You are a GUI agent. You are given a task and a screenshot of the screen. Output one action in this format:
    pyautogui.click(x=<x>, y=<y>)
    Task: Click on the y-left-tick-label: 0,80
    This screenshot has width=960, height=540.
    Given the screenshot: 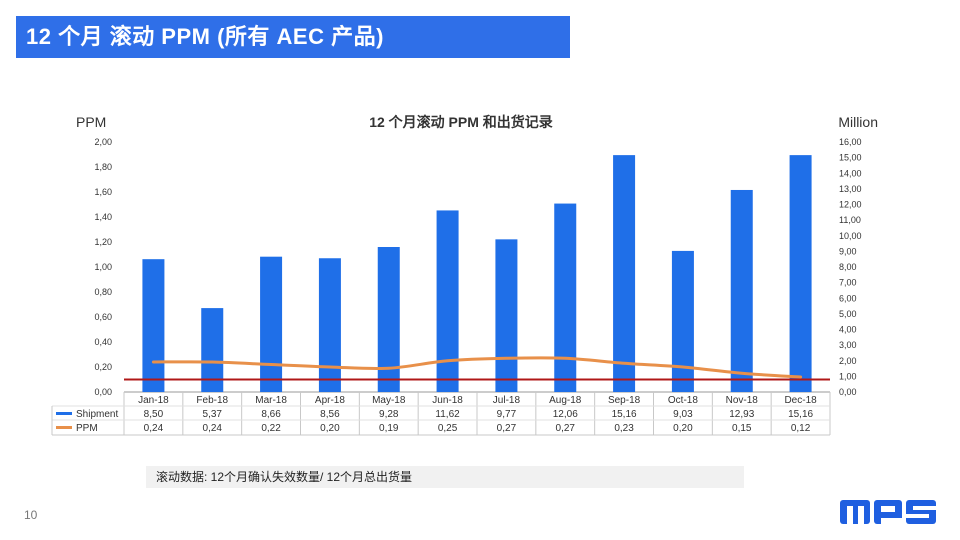 What is the action you would take?
    pyautogui.click(x=103, y=292)
    